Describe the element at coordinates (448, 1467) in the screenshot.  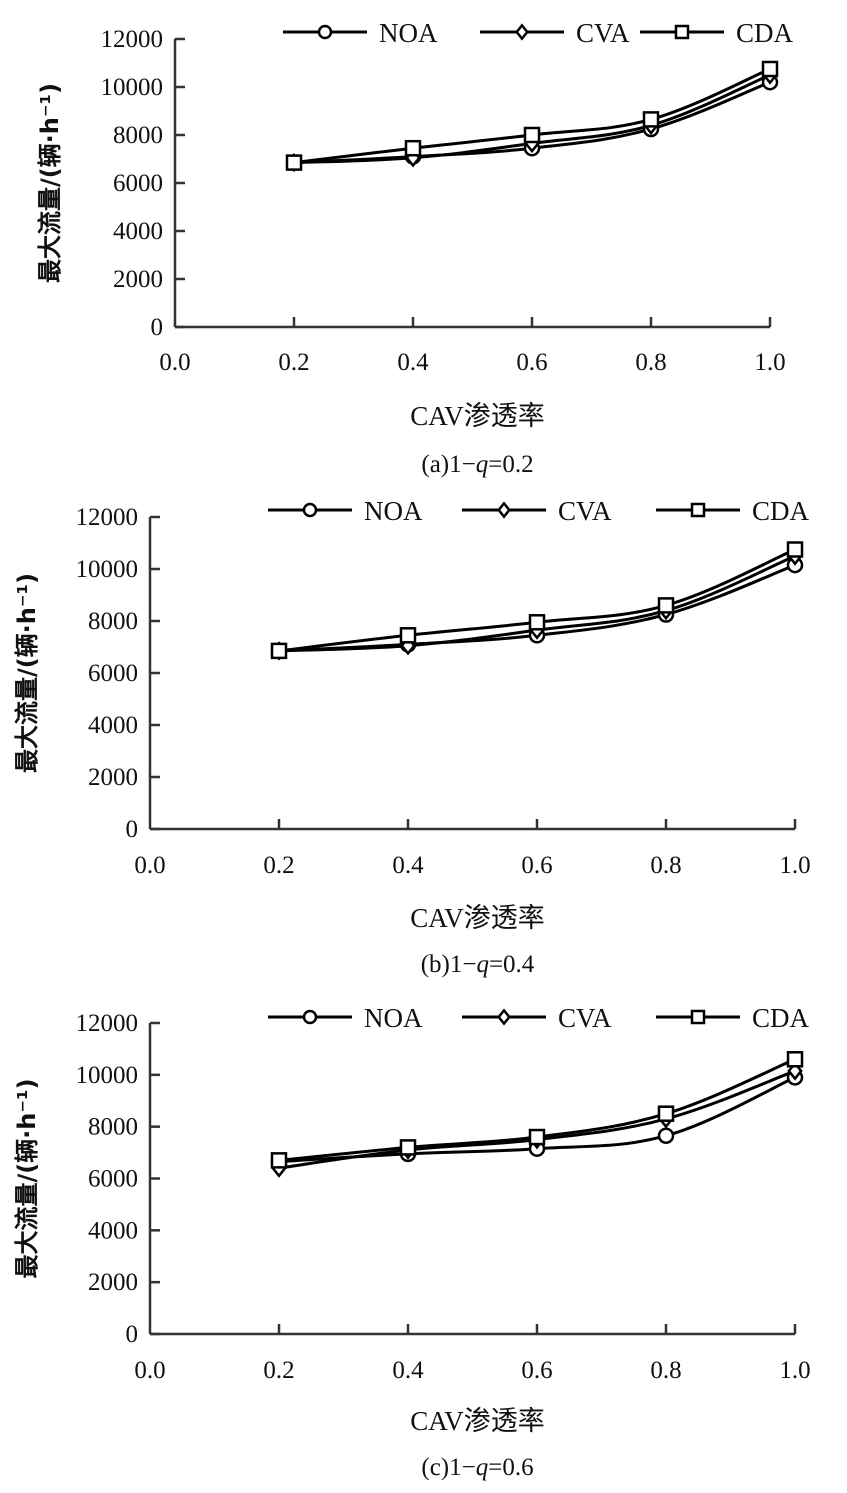
I see `caption-prefix: (c)1−` at that location.